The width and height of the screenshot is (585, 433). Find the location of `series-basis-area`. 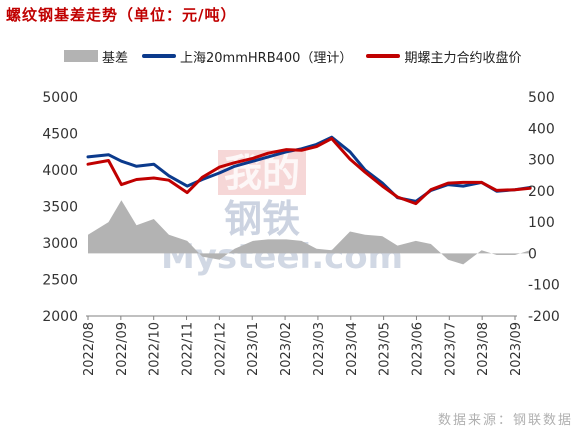

series-basis-area is located at coordinates (309, 232).